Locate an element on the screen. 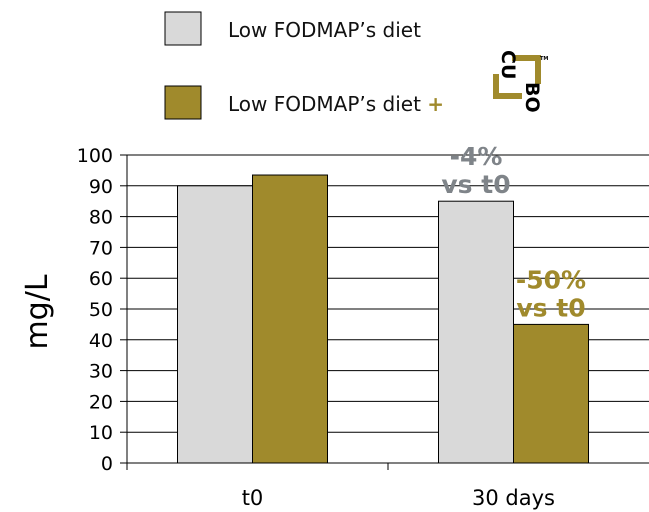 The width and height of the screenshot is (649, 512). legend-label: Low FODMAP’s diet + is located at coordinates (336, 104).